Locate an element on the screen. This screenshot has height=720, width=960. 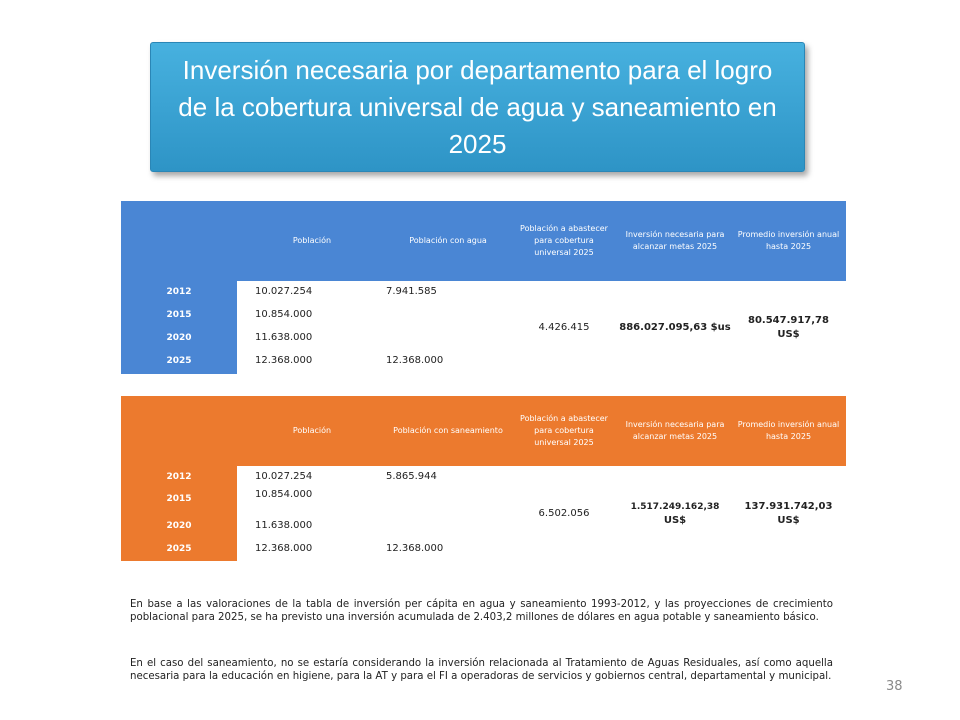
investment-value: 886.027.095,63 $us is located at coordinates (675, 327).